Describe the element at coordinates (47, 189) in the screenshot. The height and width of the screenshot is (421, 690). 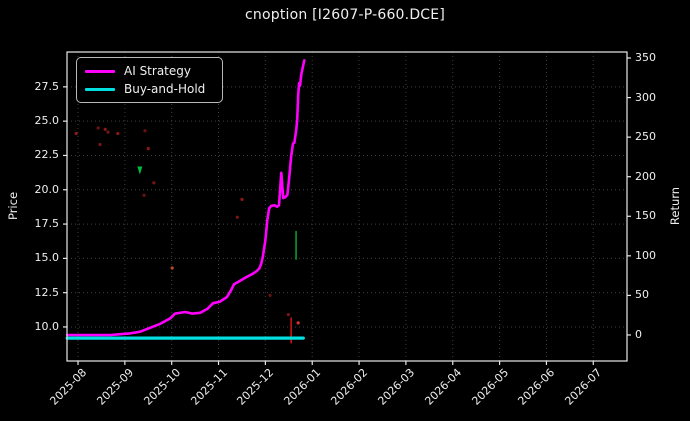
I see `y-left-tick-label: 20.0` at that location.